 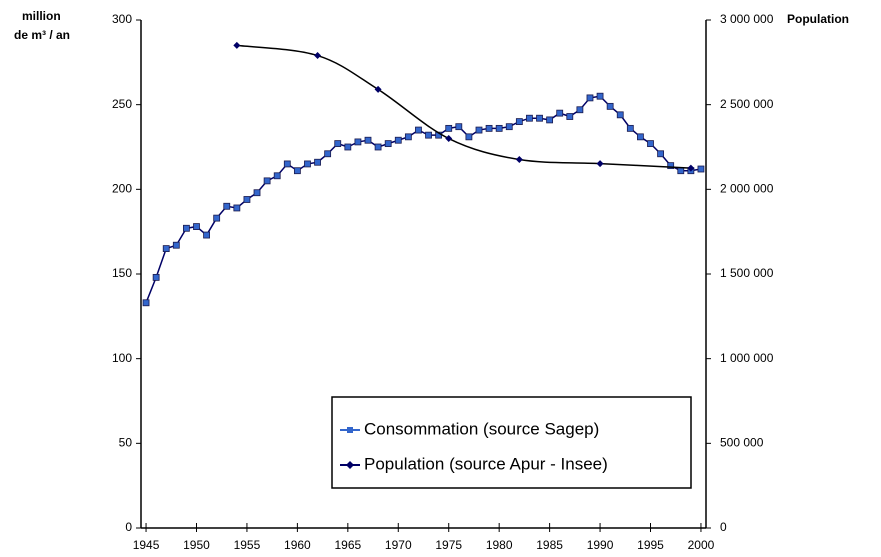 What do you see at coordinates (701, 545) in the screenshot?
I see `x-tick-label: 2000` at bounding box center [701, 545].